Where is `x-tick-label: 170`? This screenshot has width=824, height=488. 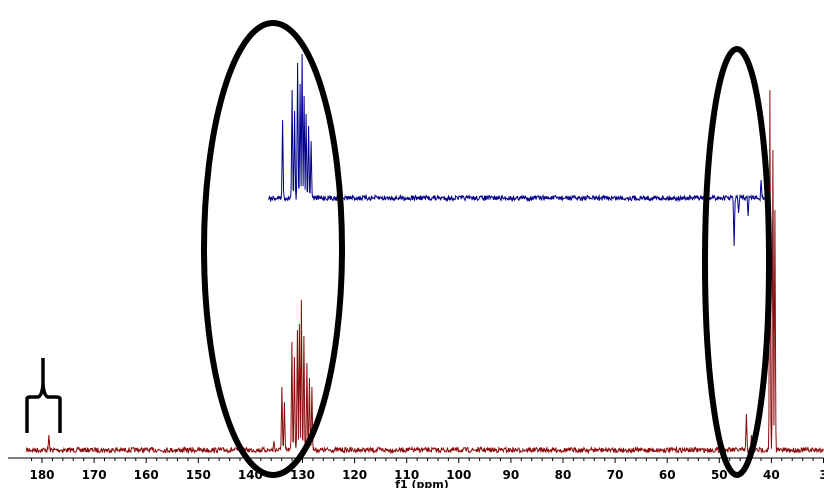
x-tick-label: 170 is located at coordinates (94, 475).